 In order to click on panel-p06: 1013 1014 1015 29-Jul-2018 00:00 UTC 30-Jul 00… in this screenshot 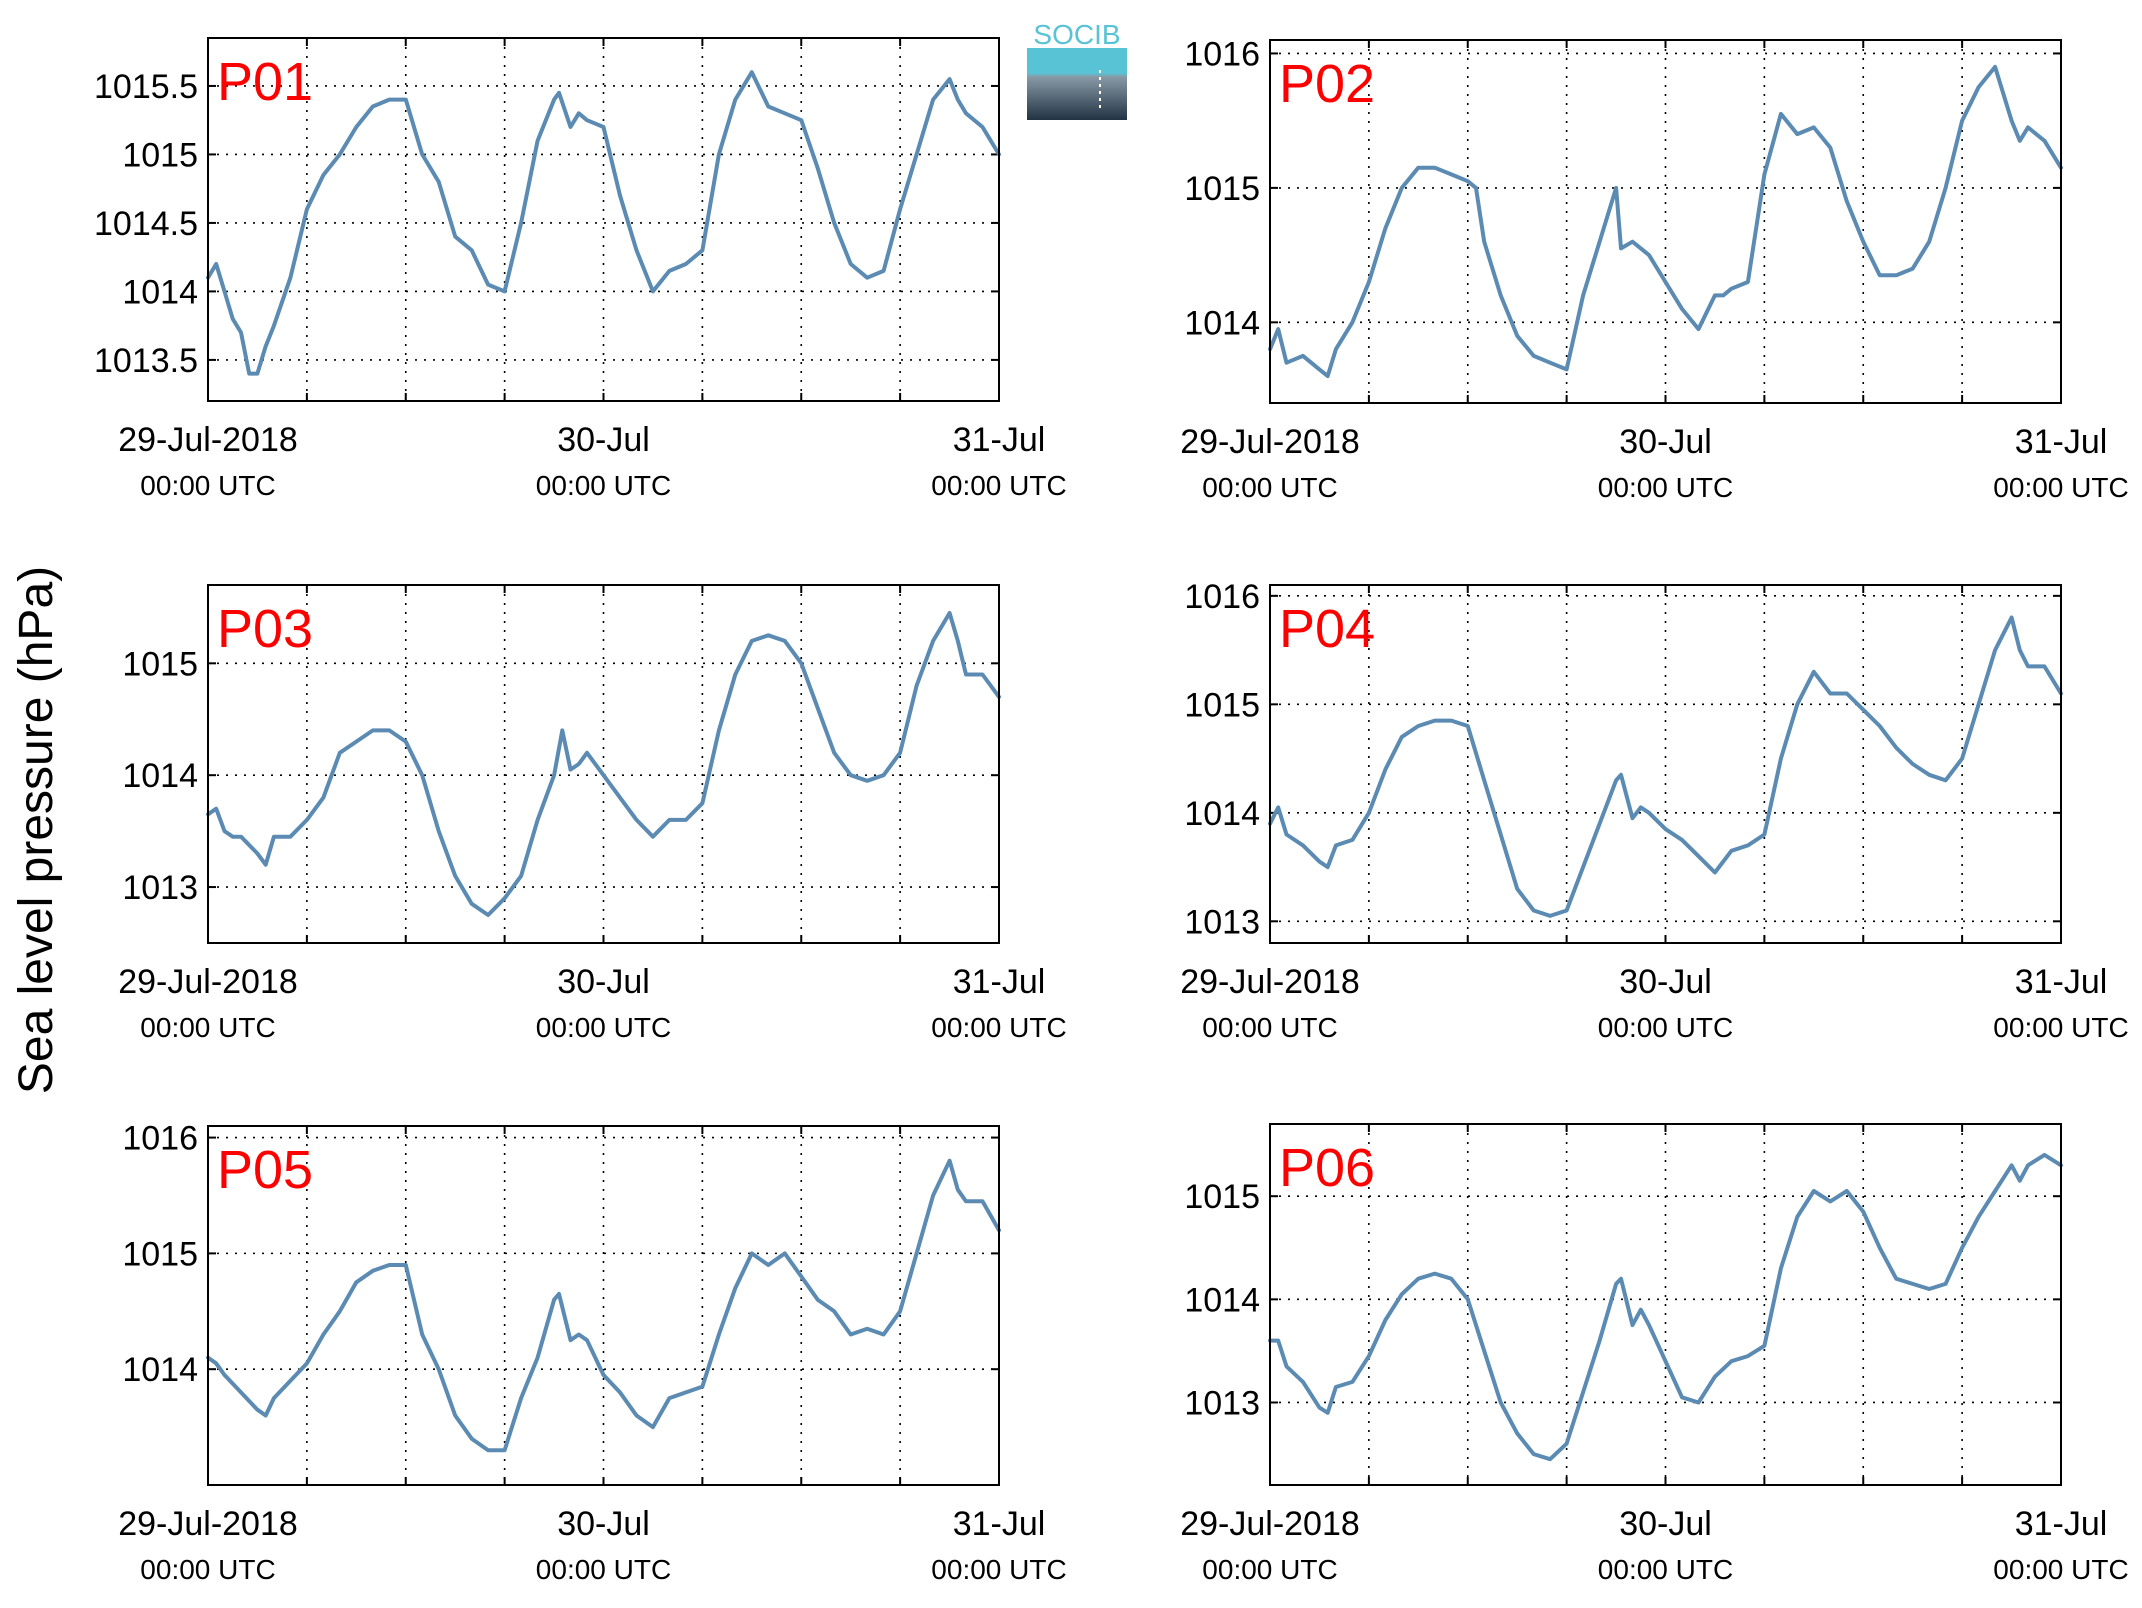, I will do `click(1654, 1354)`.